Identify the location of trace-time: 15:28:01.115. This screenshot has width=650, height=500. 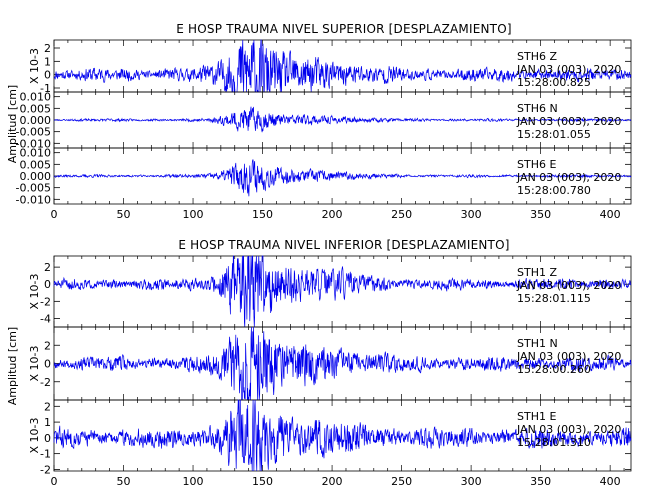
(554, 298).